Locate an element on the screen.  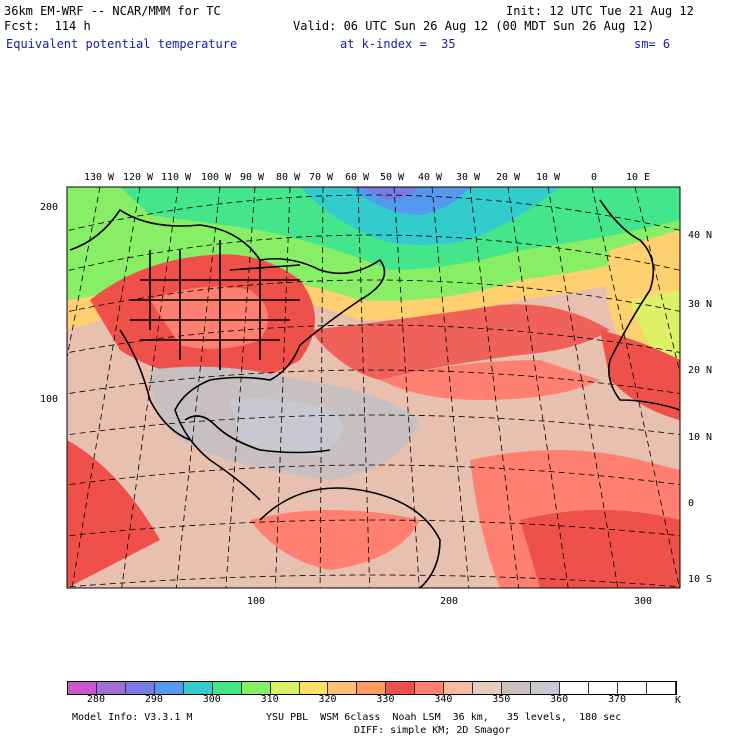
init-time: Init: 12 UTC Tue 21 Aug 12 is located at coordinates (600, 11).